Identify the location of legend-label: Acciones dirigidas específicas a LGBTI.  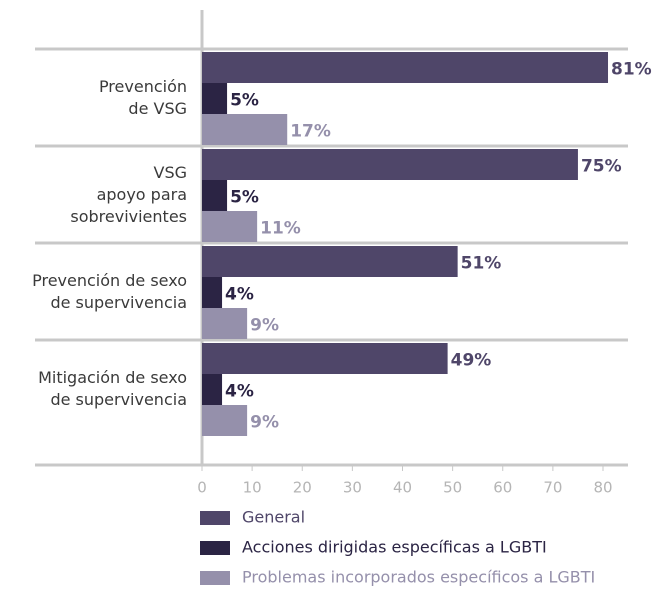
(394, 547).